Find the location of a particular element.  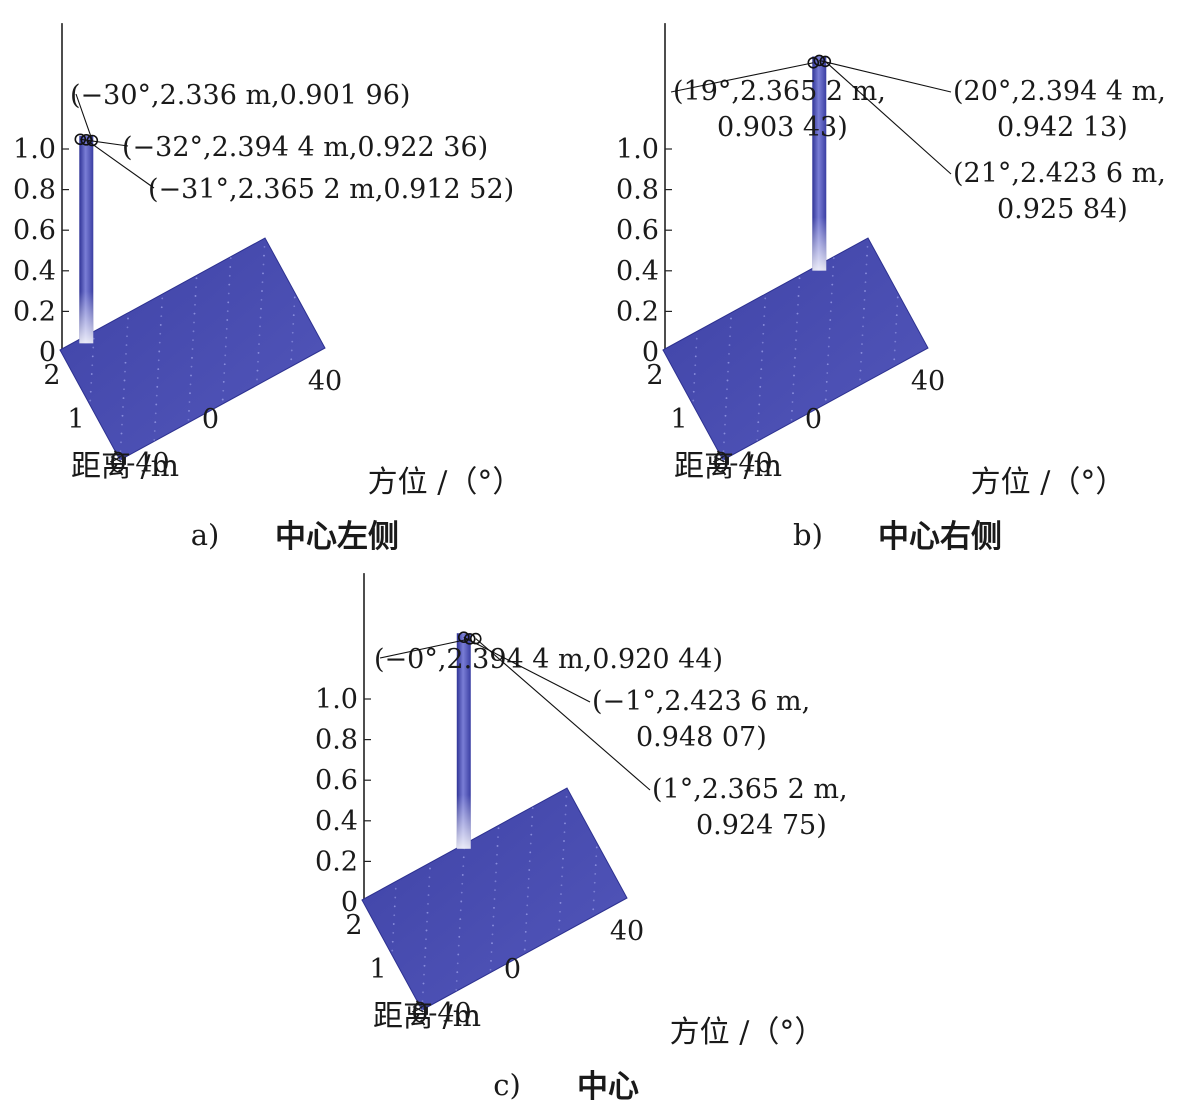

annotation-label: (−0°,2.394 4 m,0.920 44) is located at coordinates (548, 659).